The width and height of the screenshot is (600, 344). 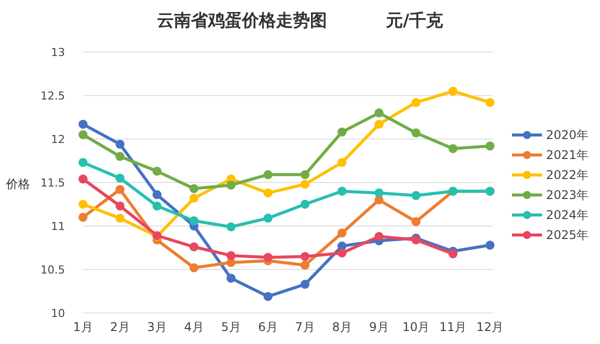 I want to click on y-tick-label: 12.5, so click(x=52, y=95).